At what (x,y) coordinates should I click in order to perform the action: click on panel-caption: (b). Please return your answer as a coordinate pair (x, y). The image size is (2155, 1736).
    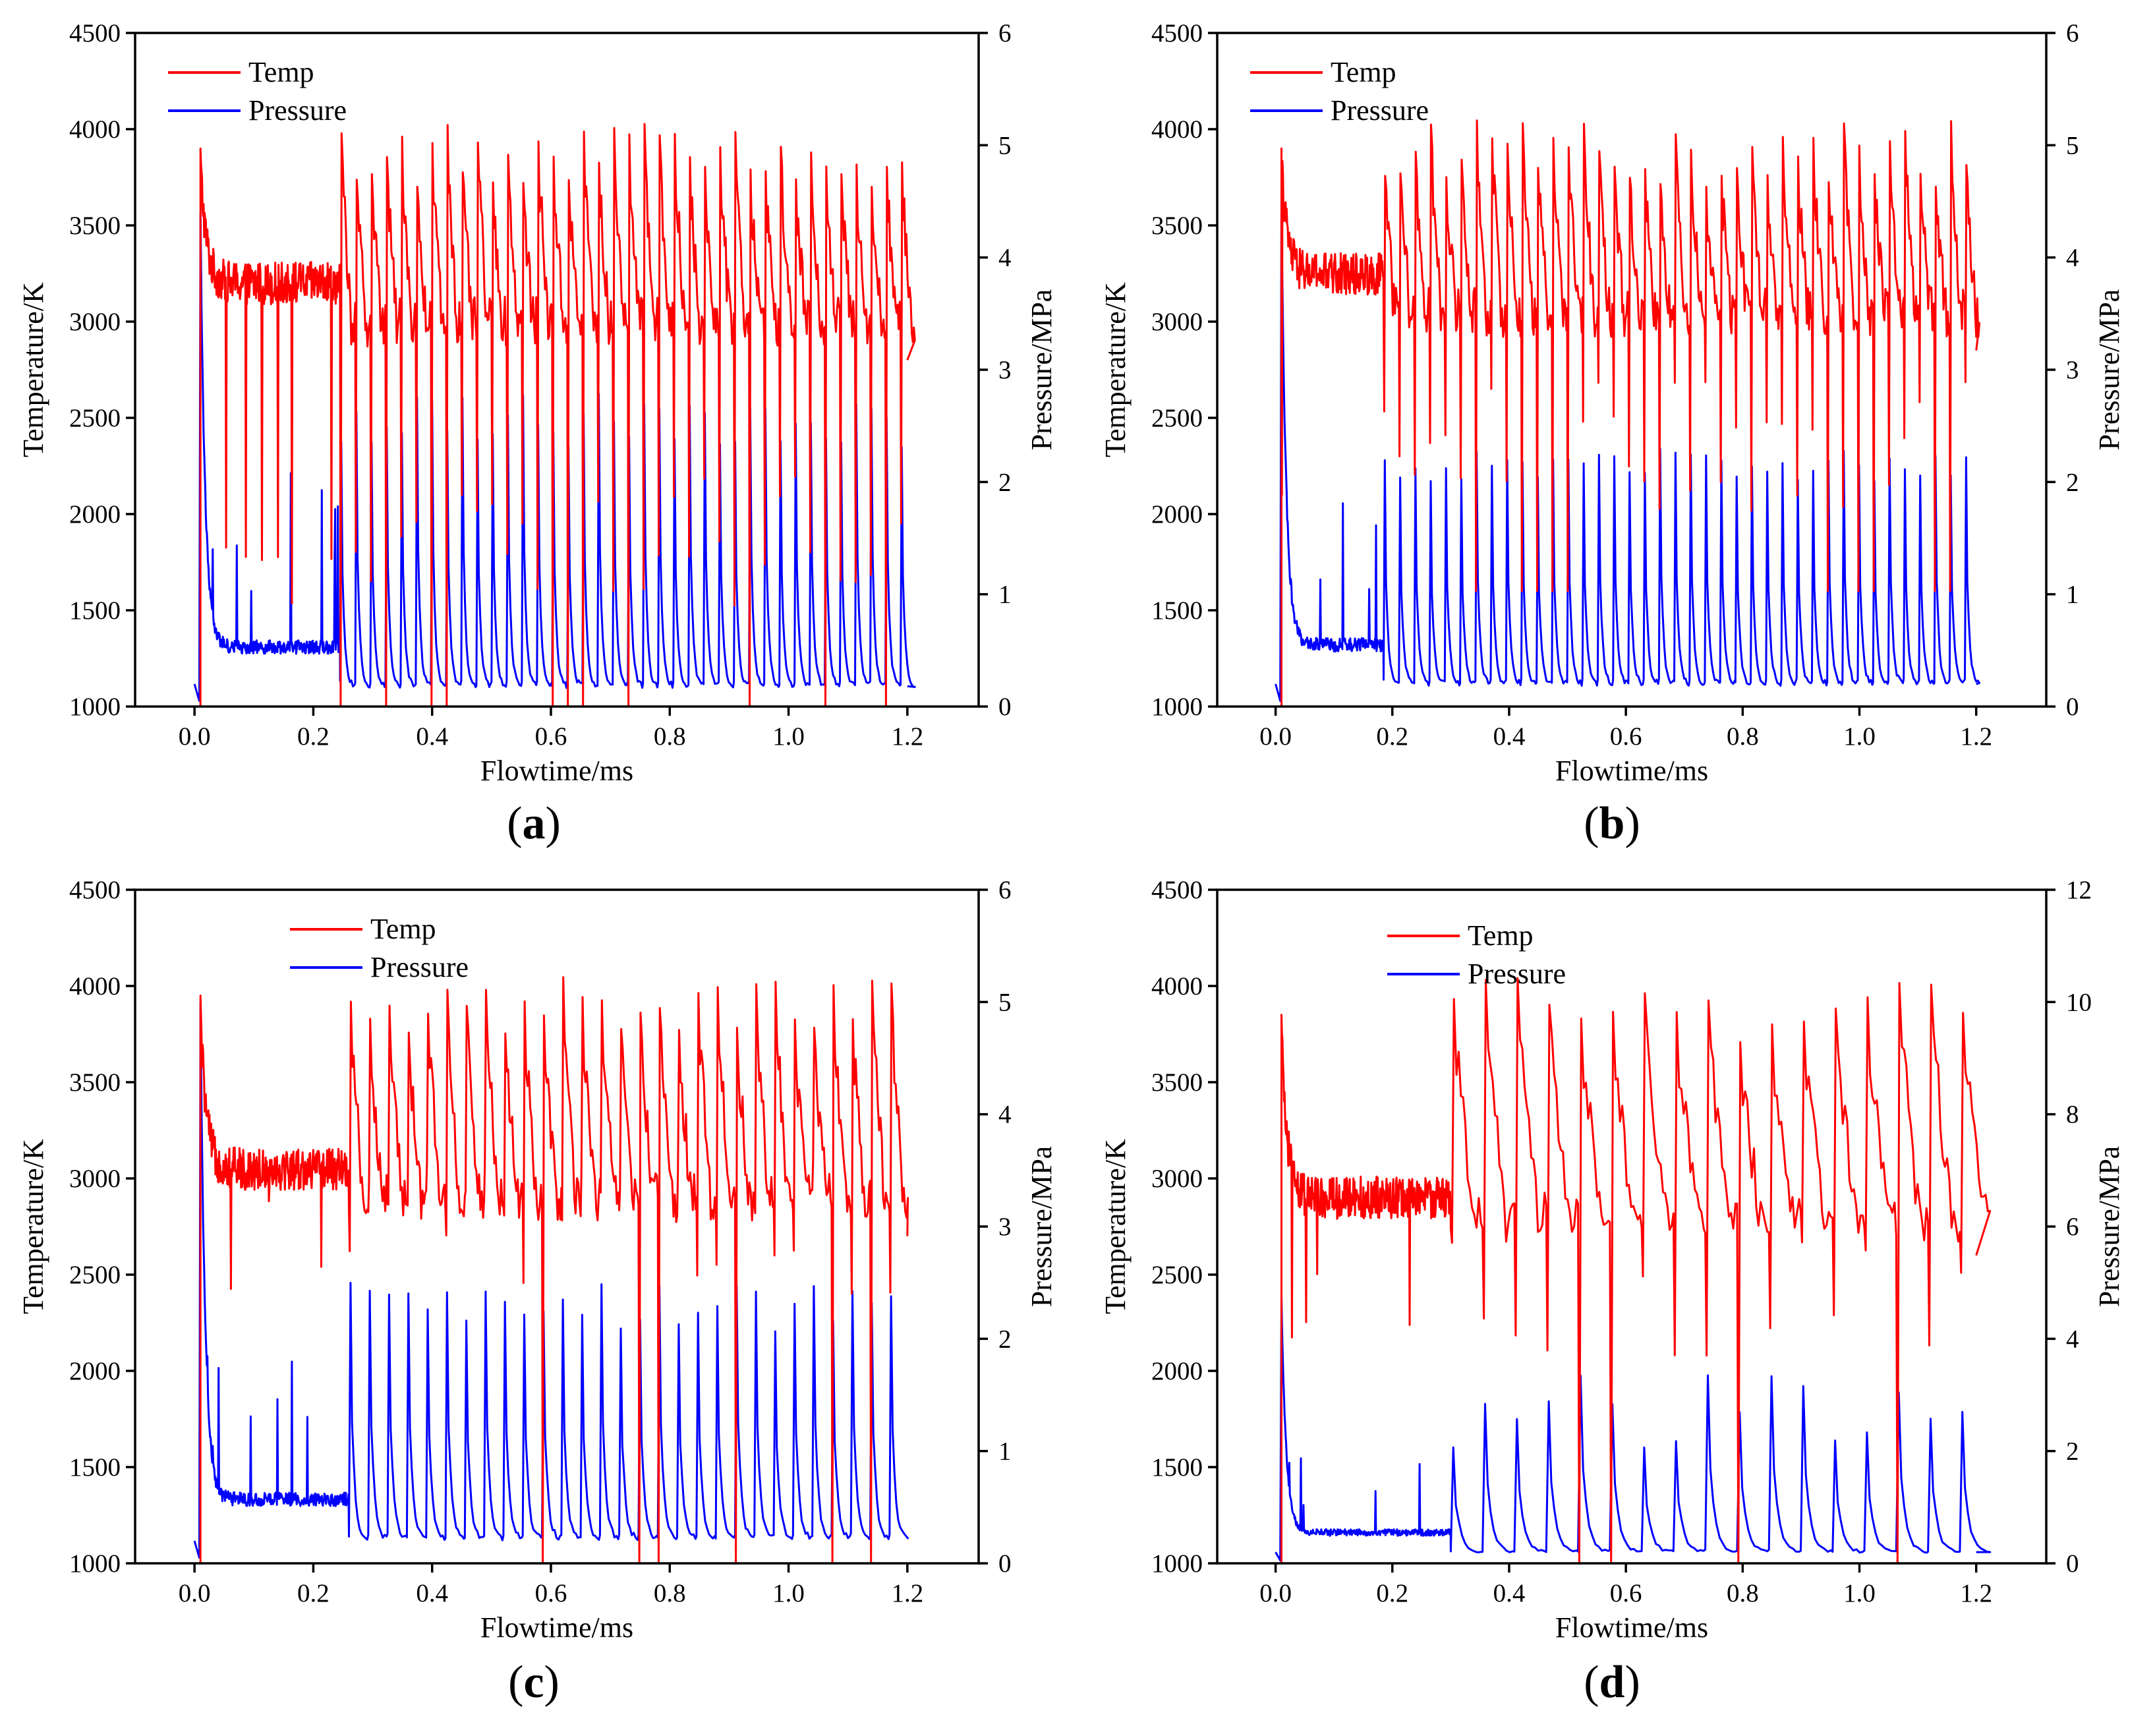
    Looking at the image, I should click on (1612, 823).